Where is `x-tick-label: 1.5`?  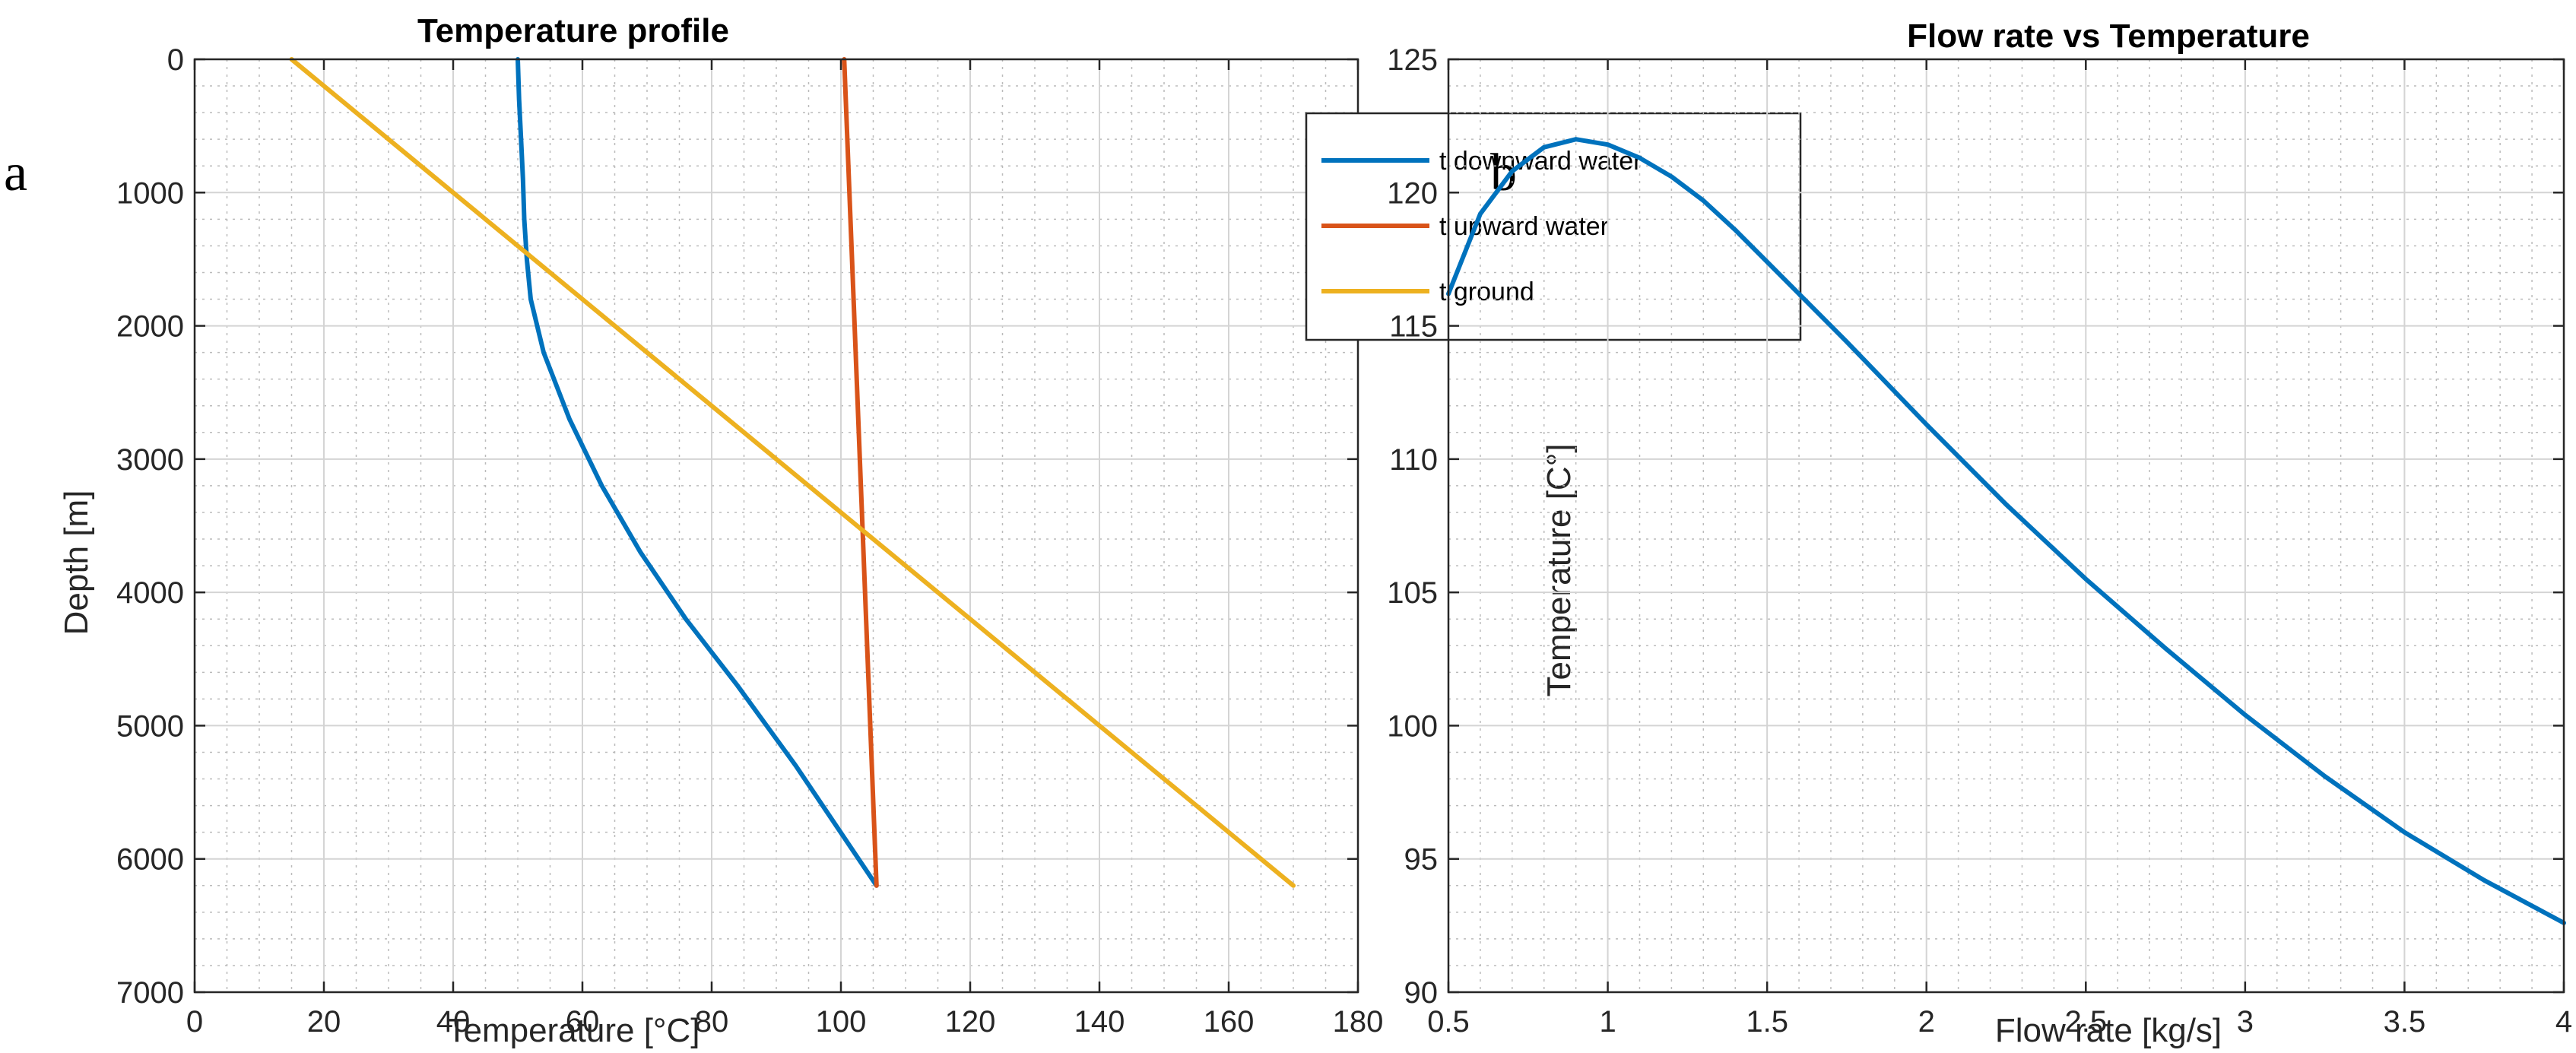
x-tick-label: 1.5 is located at coordinates (1767, 1022).